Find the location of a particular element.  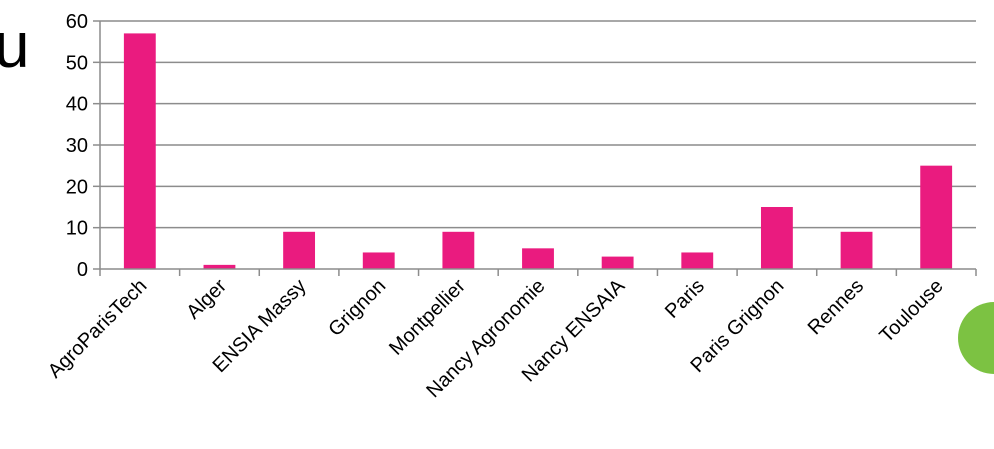

x-tick-label: Paris is located at coordinates (685, 299).